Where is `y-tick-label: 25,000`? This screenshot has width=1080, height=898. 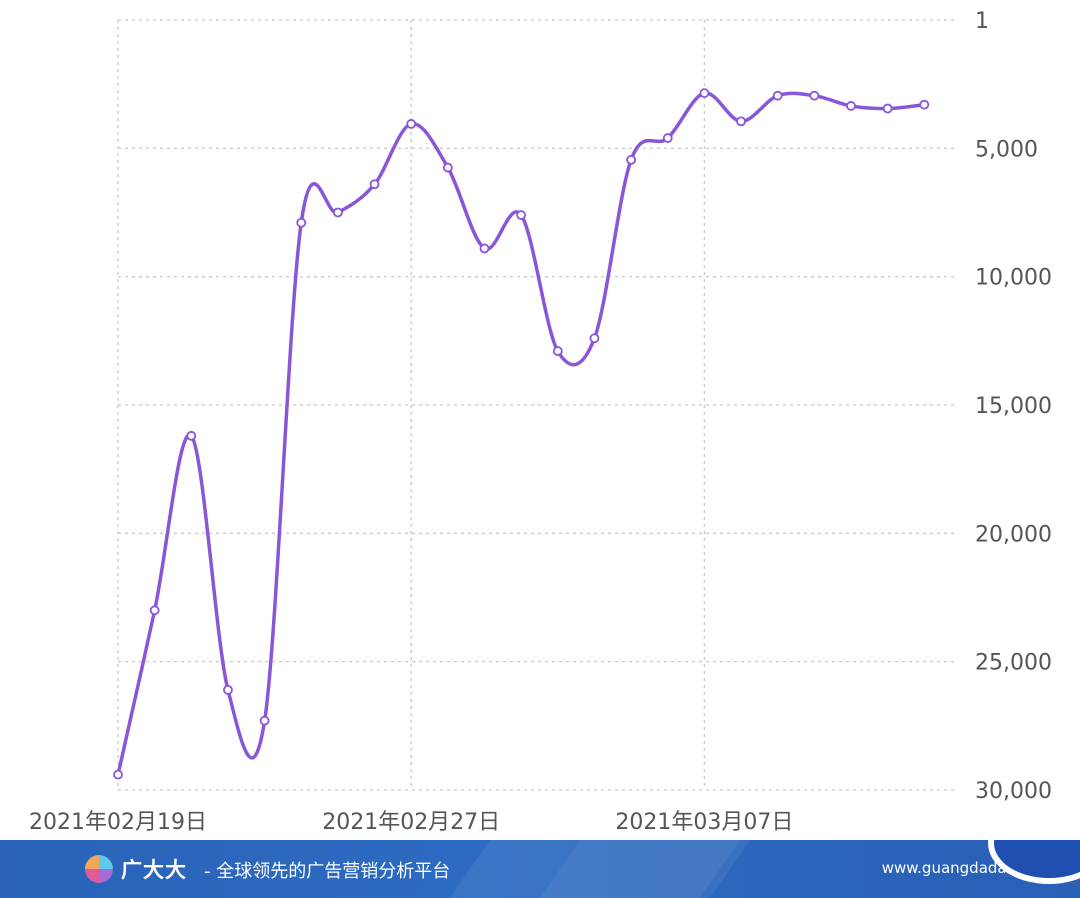
y-tick-label: 25,000 is located at coordinates (1013, 663).